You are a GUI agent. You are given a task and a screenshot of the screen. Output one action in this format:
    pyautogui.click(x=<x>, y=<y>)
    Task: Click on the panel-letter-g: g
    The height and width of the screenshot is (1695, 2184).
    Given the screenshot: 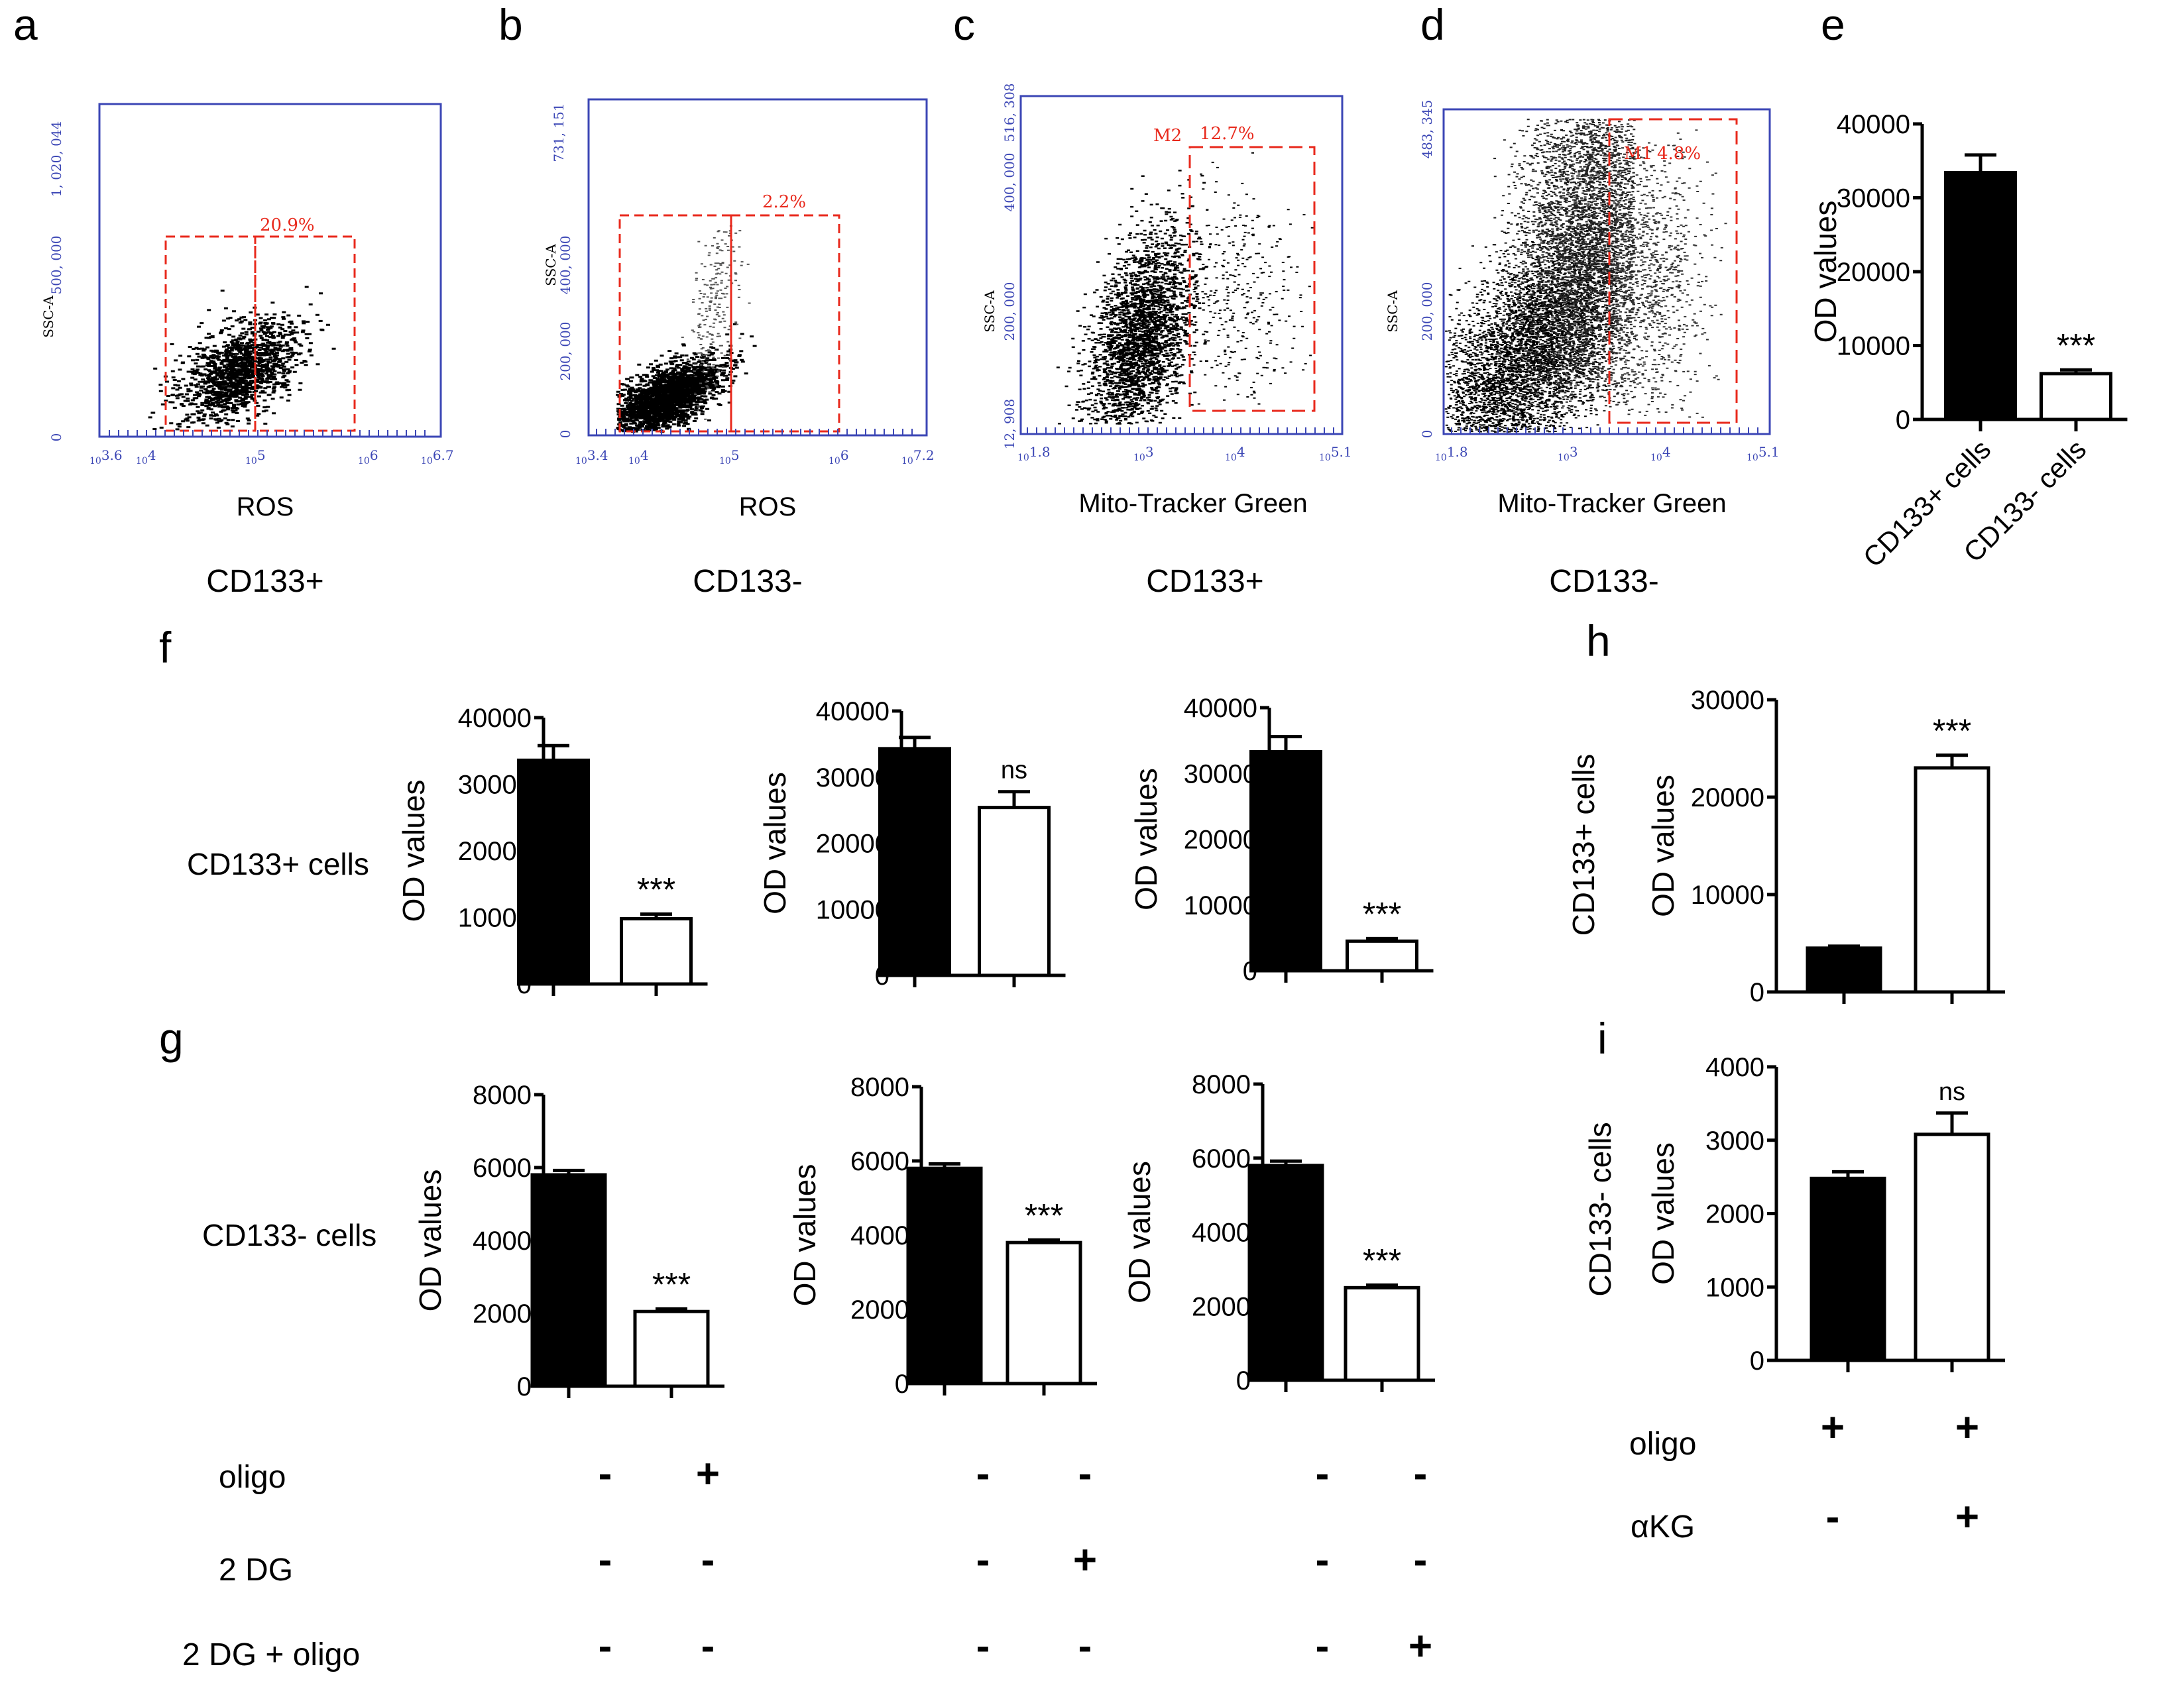 What is the action you would take?
    pyautogui.click(x=171, y=1038)
    